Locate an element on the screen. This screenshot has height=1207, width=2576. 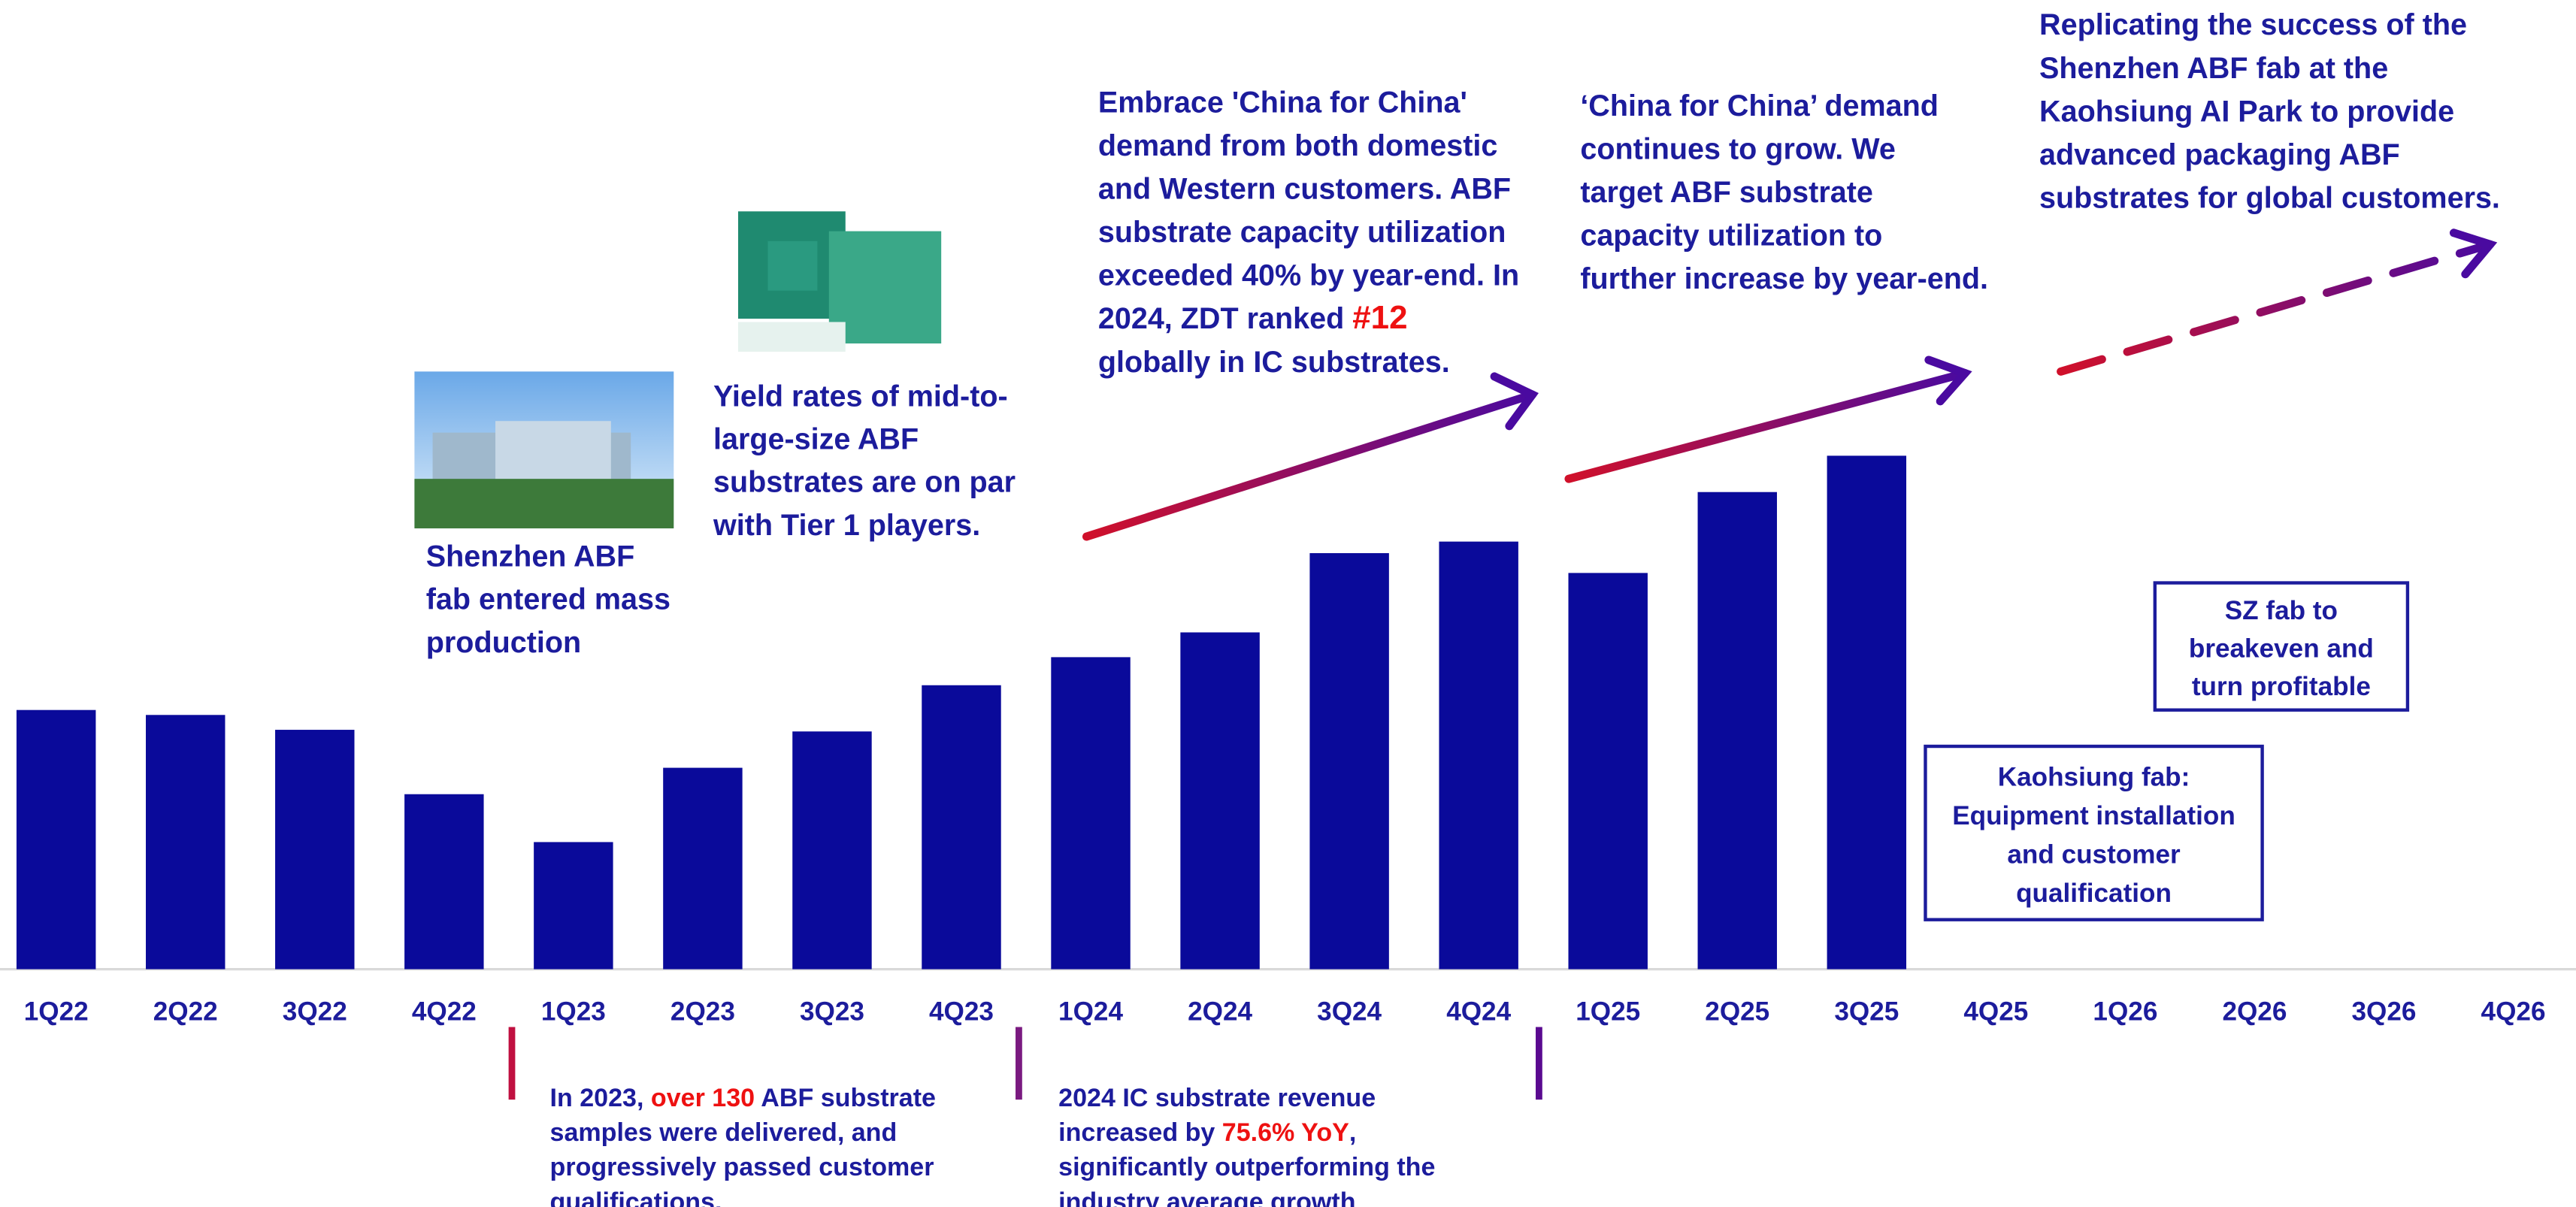
x-tick-label: 2Q23 is located at coordinates (702, 1012).